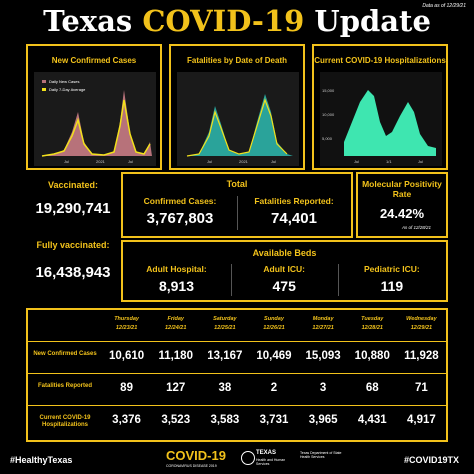  Describe the element at coordinates (88, 21) in the screenshot. I see `title-start: Texas` at that location.